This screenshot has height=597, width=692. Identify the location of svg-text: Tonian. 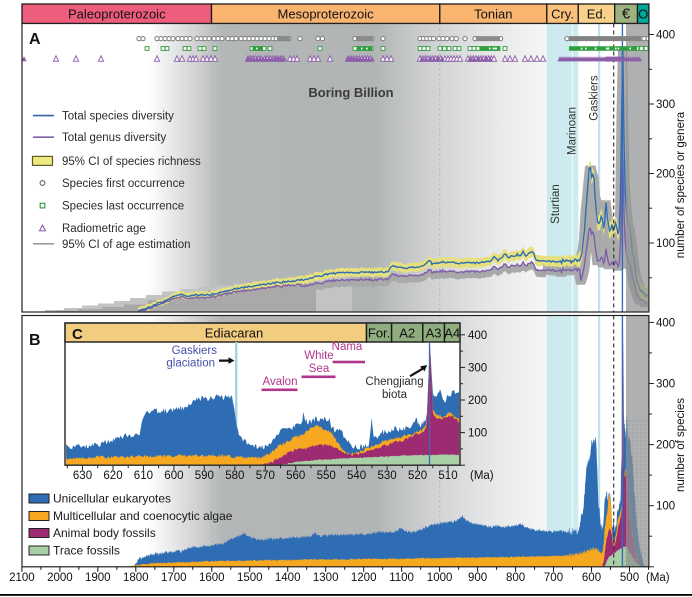
(493, 14).